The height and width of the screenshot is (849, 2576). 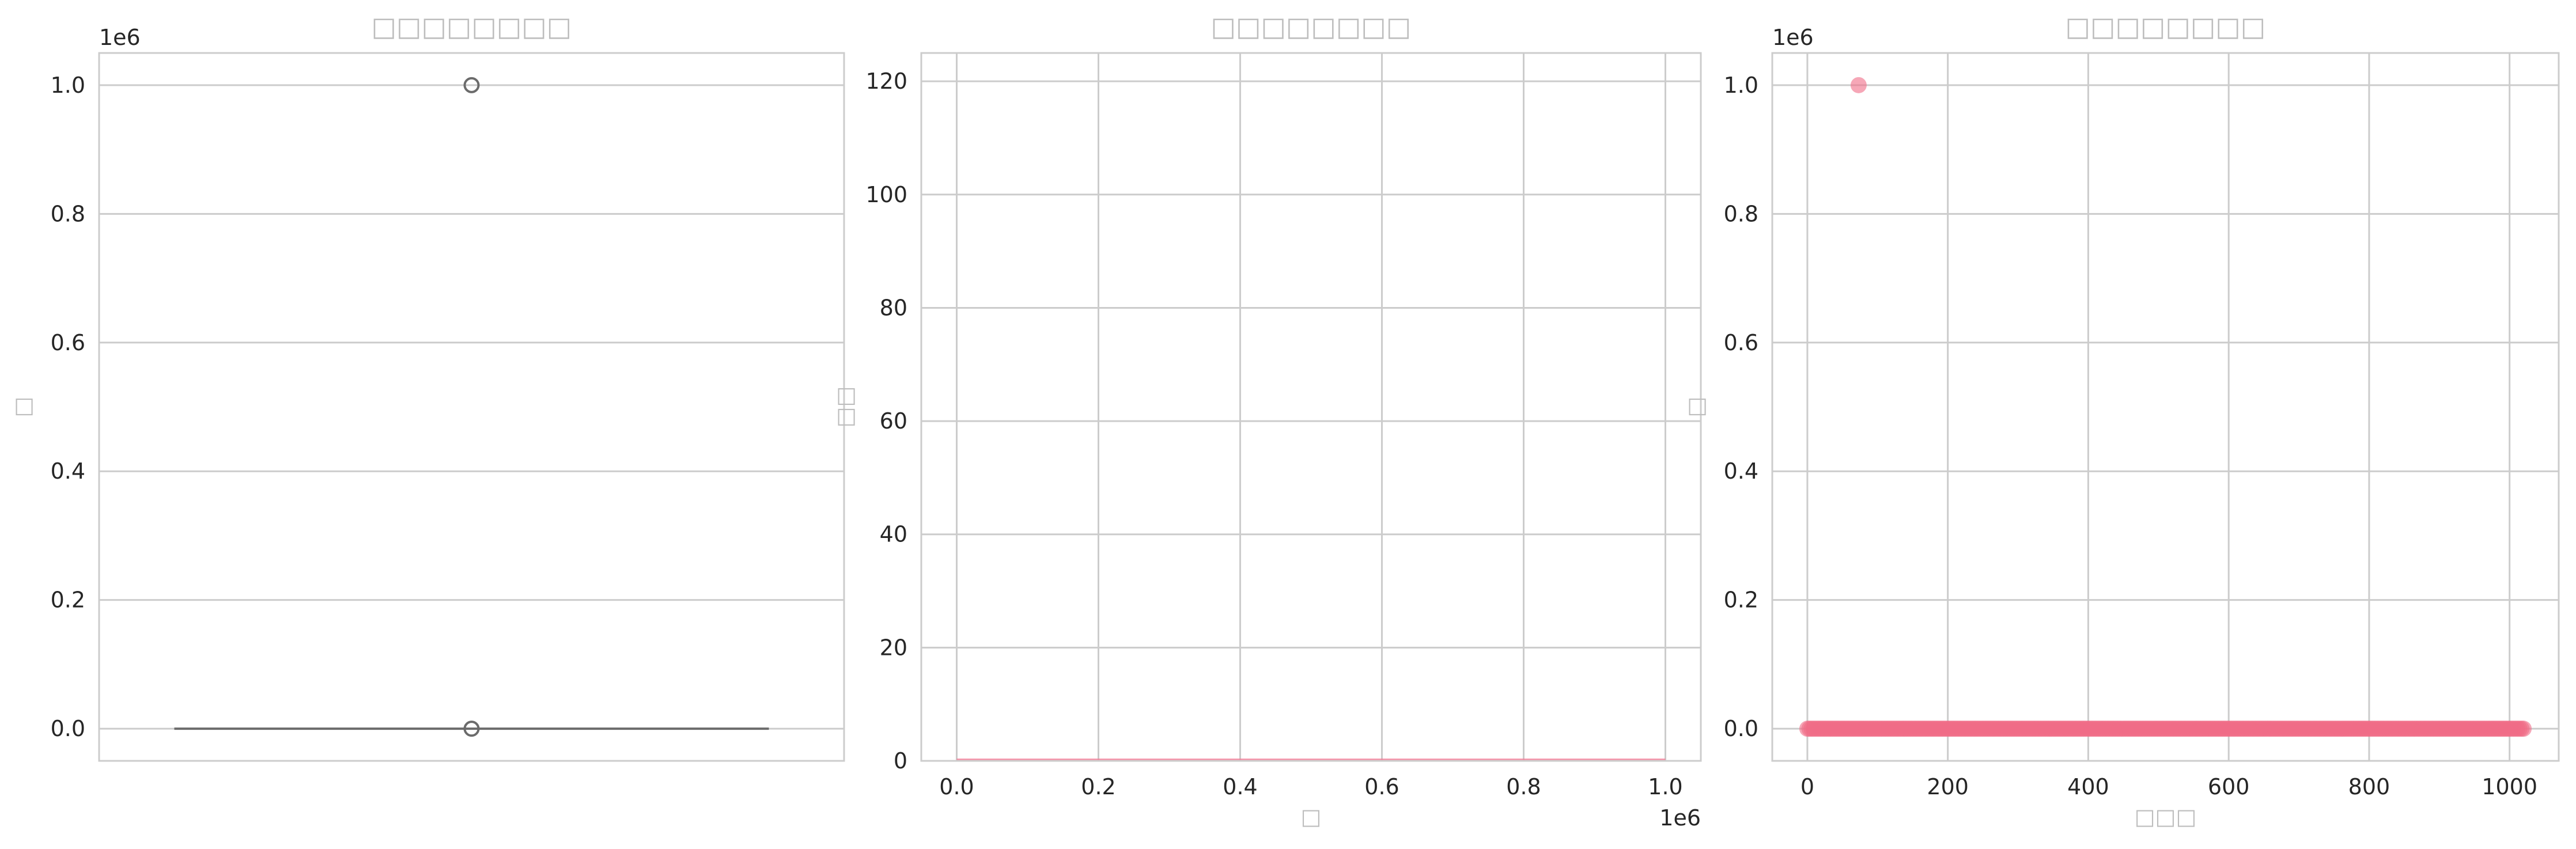 I want to click on x-tick-labels: 0.0 0.2 0.4 0.6 0.8 1.0, so click(x=1310, y=786).